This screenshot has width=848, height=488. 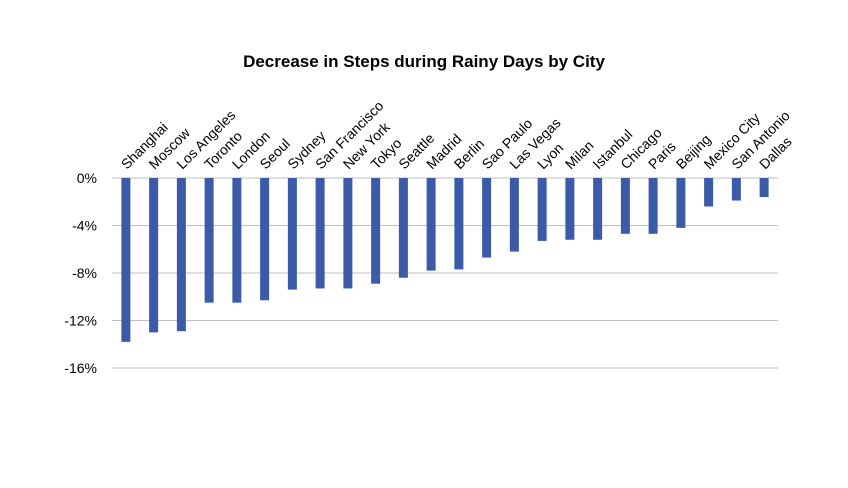 What do you see at coordinates (84, 273) in the screenshot?
I see `y-tick-label: -8%` at bounding box center [84, 273].